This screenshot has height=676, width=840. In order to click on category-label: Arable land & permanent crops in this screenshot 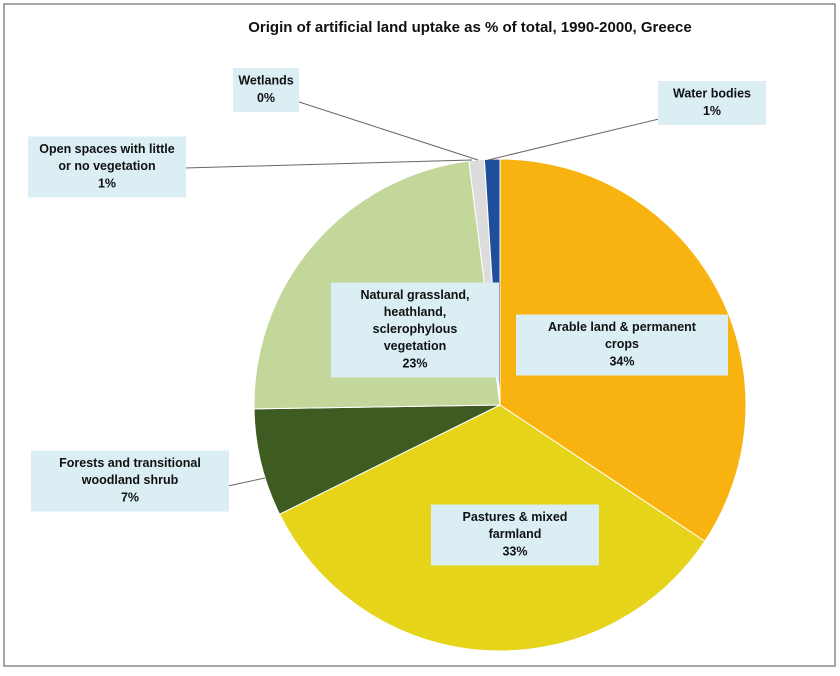, I will do `click(622, 335)`.